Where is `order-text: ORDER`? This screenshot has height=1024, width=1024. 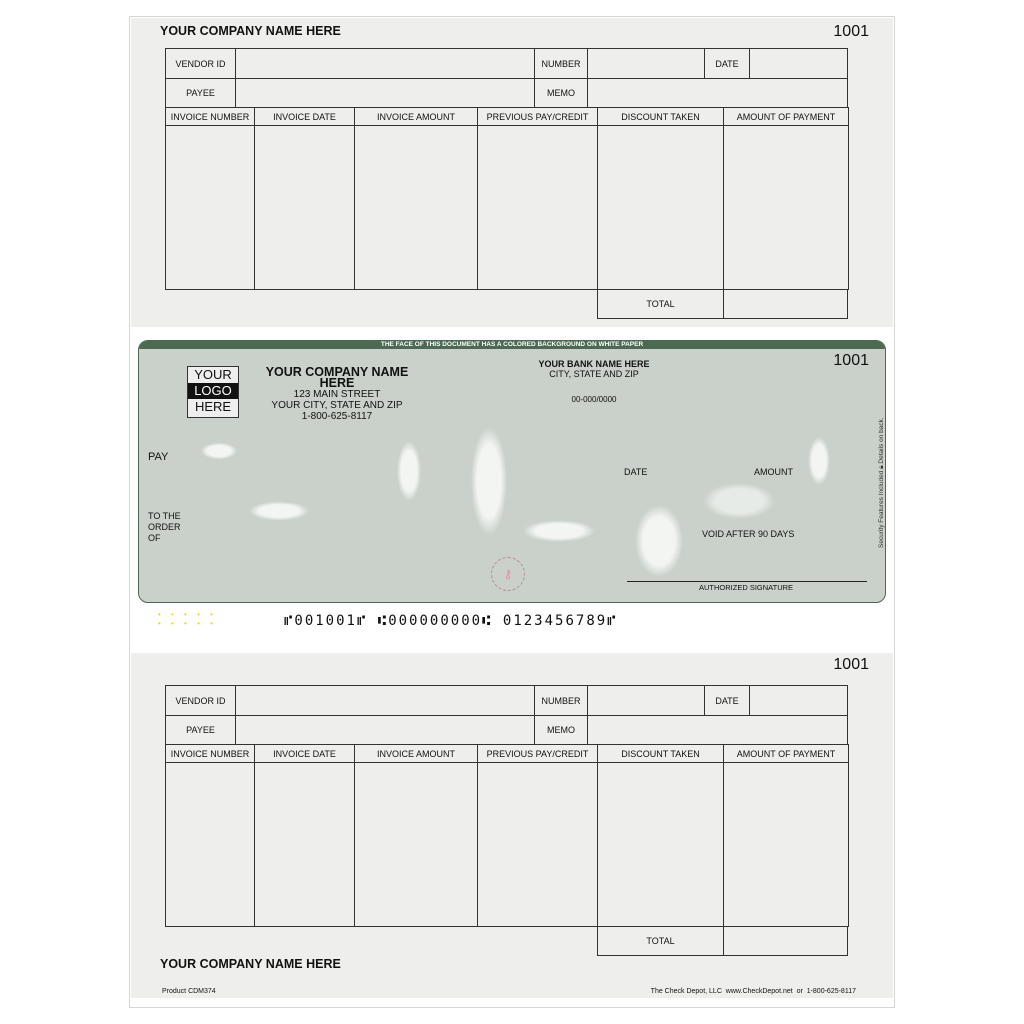
order-text: ORDER is located at coordinates (164, 527).